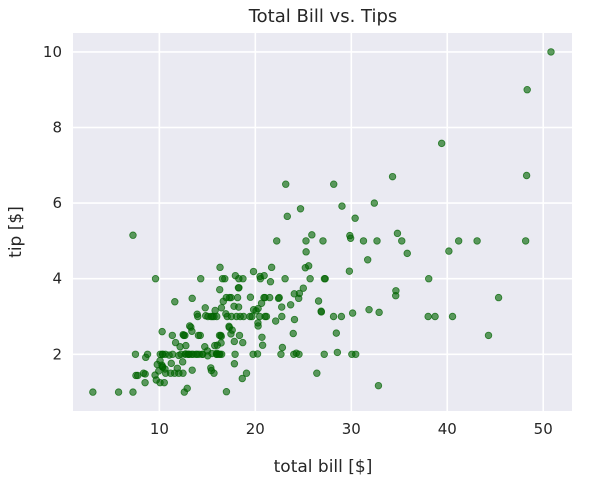 The height and width of the screenshot is (482, 590). Describe the element at coordinates (351, 429) in the screenshot. I see `x-tick-label: 30` at that location.